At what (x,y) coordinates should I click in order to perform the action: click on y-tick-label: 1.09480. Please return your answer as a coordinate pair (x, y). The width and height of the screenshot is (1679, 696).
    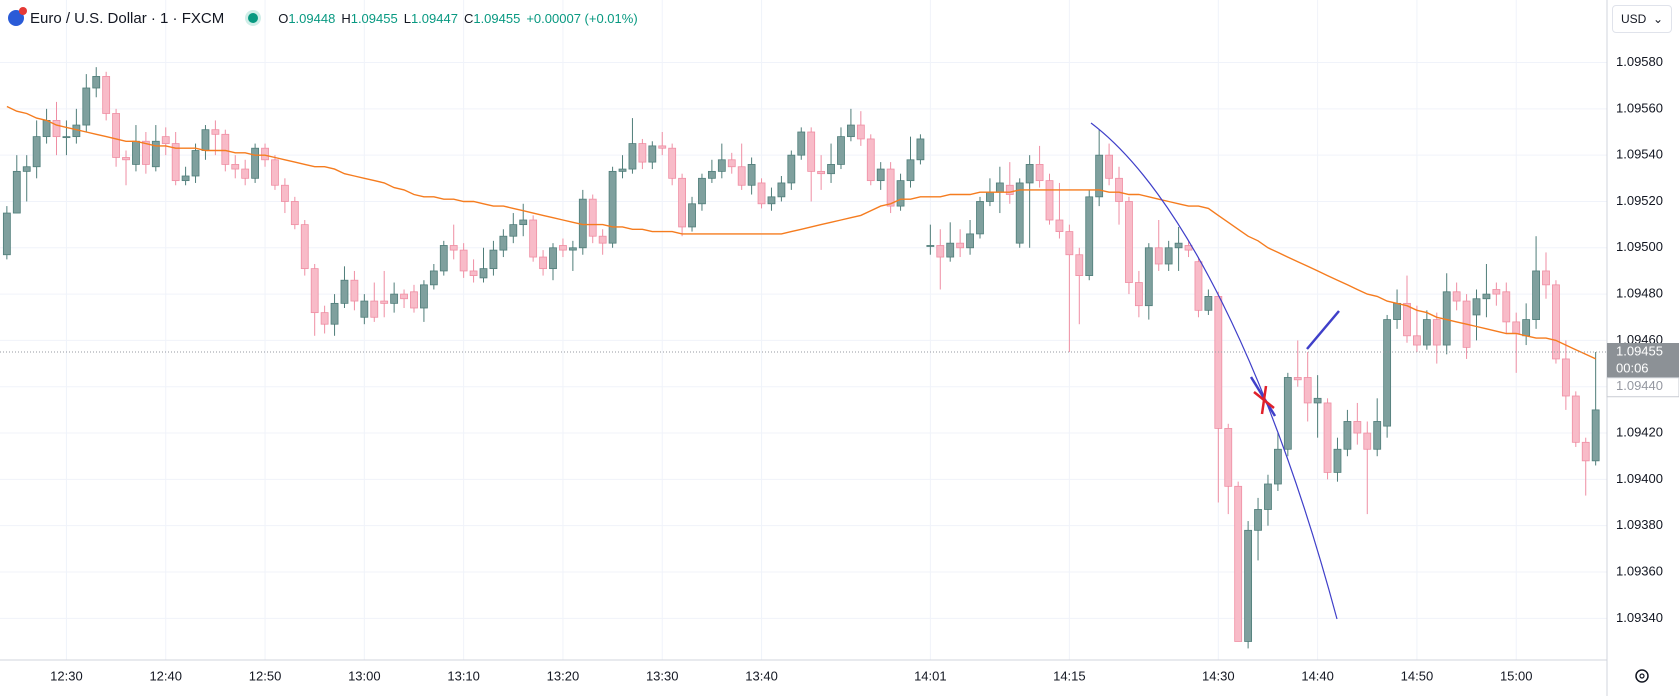
    Looking at the image, I should click on (1639, 293).